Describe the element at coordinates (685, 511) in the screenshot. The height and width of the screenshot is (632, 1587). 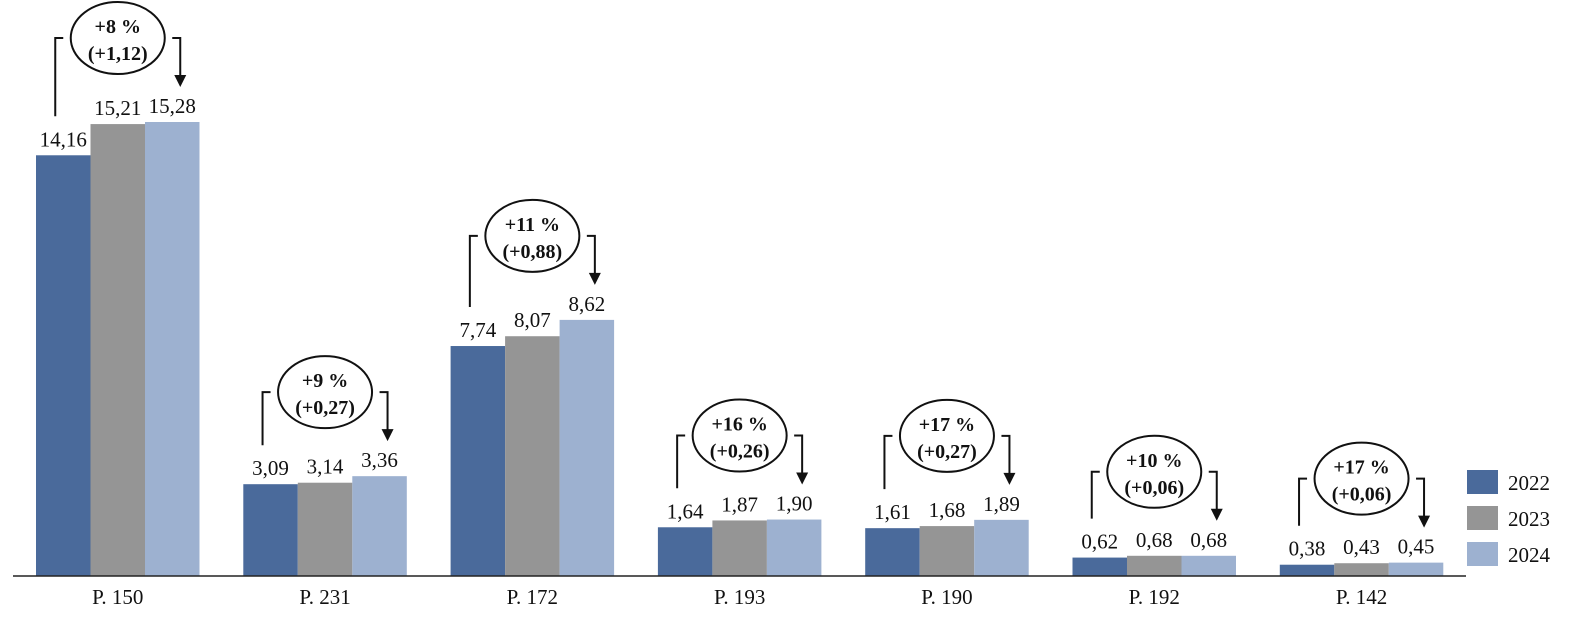
I see `data-label: 1,64` at that location.